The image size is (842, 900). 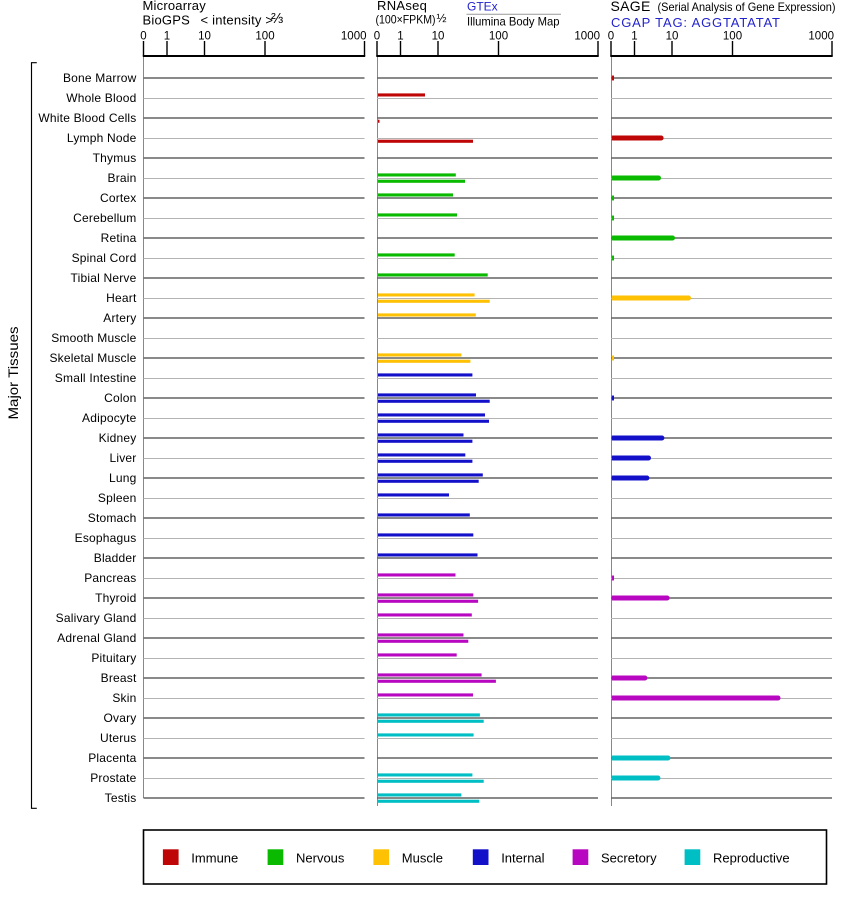 What do you see at coordinates (118, 198) in the screenshot?
I see `svg-text: Cortex` at bounding box center [118, 198].